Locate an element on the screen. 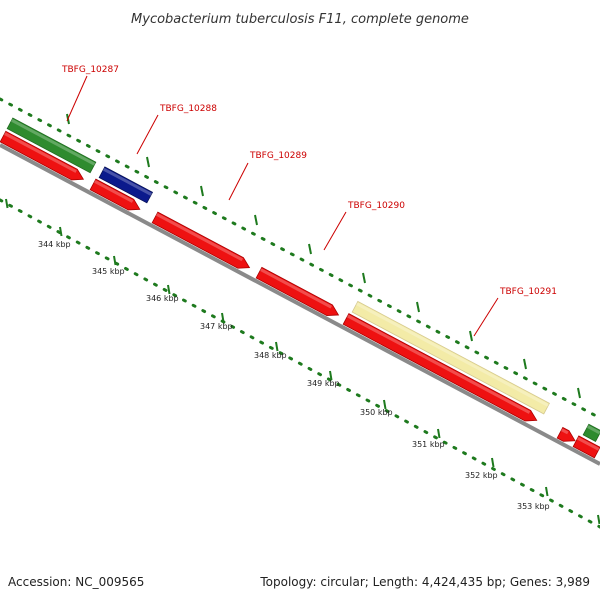 This screenshot has width=600, height=600. gene-right-forward is located at coordinates (591, 432).